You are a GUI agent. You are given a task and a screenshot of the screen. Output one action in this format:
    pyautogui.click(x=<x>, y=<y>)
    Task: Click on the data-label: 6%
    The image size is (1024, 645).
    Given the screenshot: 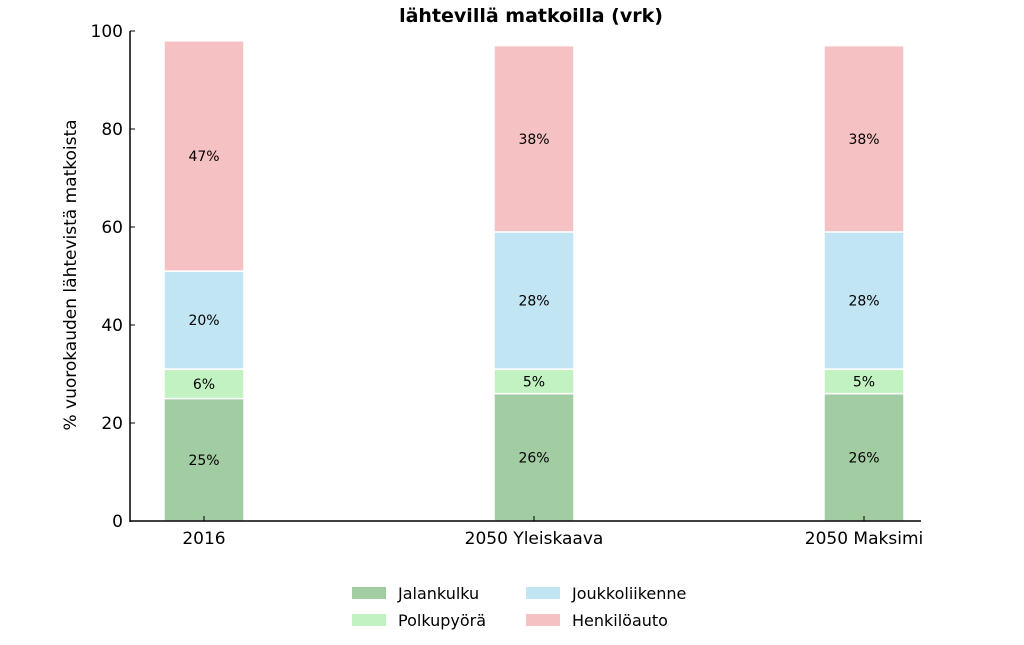 What is the action you would take?
    pyautogui.click(x=204, y=385)
    